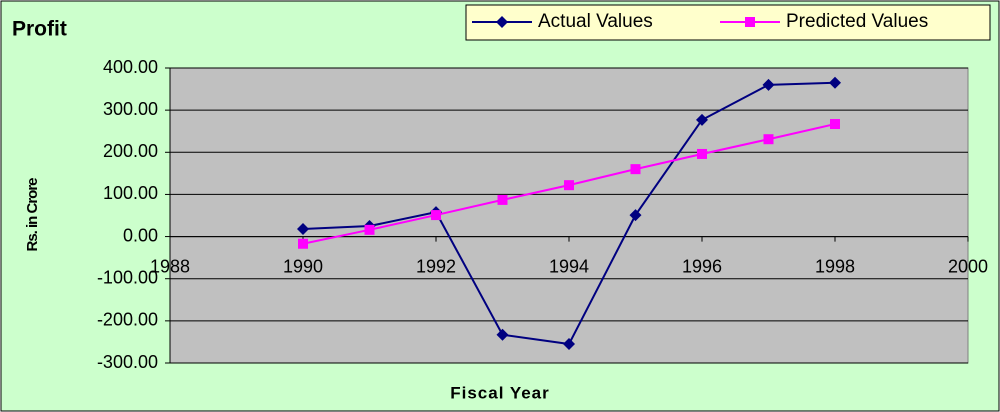 This screenshot has width=1000, height=412. Describe the element at coordinates (968, 266) in the screenshot. I see `x-tick-label: 2000` at that location.